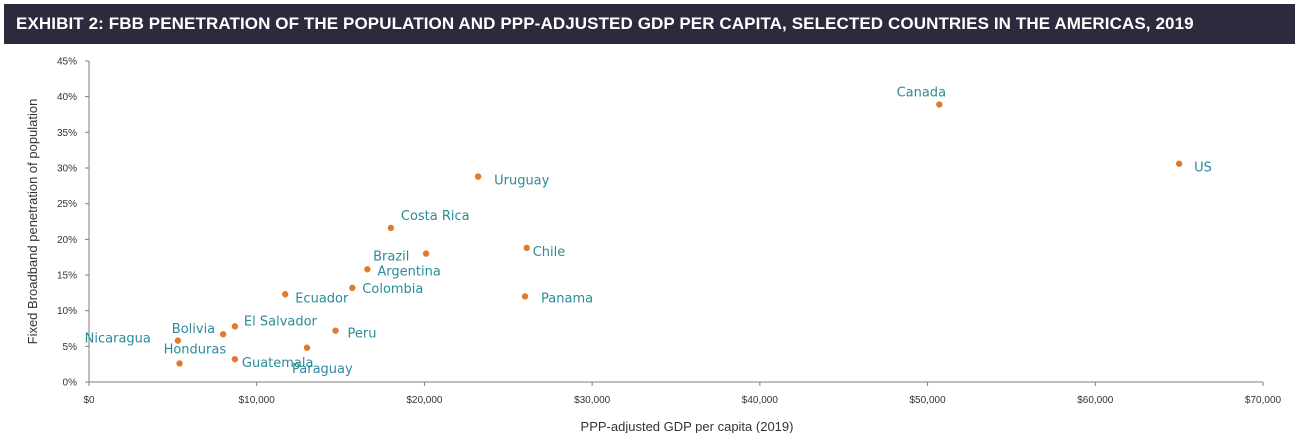 The image size is (1299, 433). What do you see at coordinates (362, 334) in the screenshot?
I see `point-label: Peru` at bounding box center [362, 334].